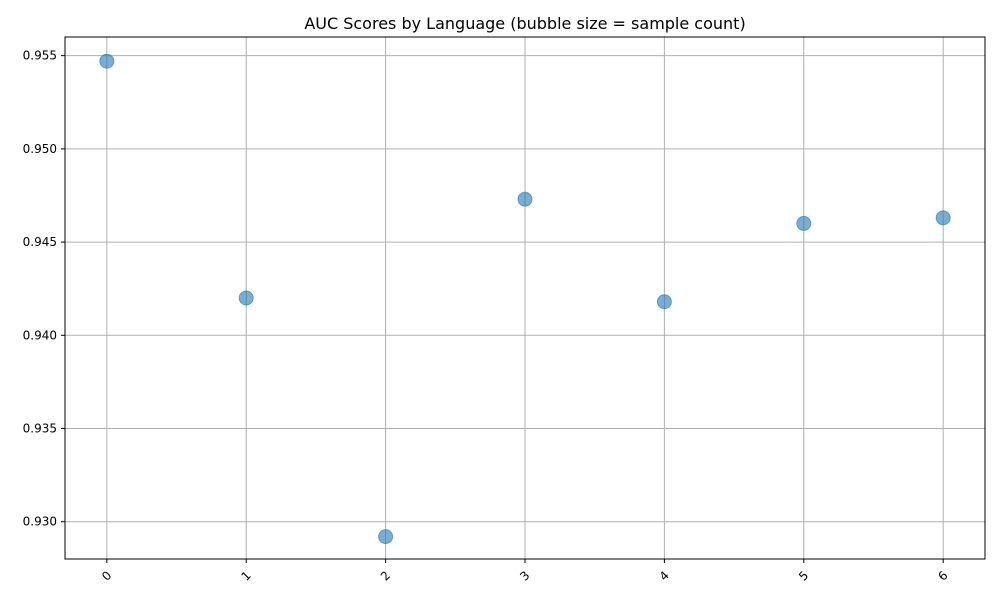 The width and height of the screenshot is (1000, 600). What do you see at coordinates (44, 289) in the screenshot?
I see `y-axis-ticks: 0.930 0.935 0.940 0.945 0.950 0.955` at bounding box center [44, 289].